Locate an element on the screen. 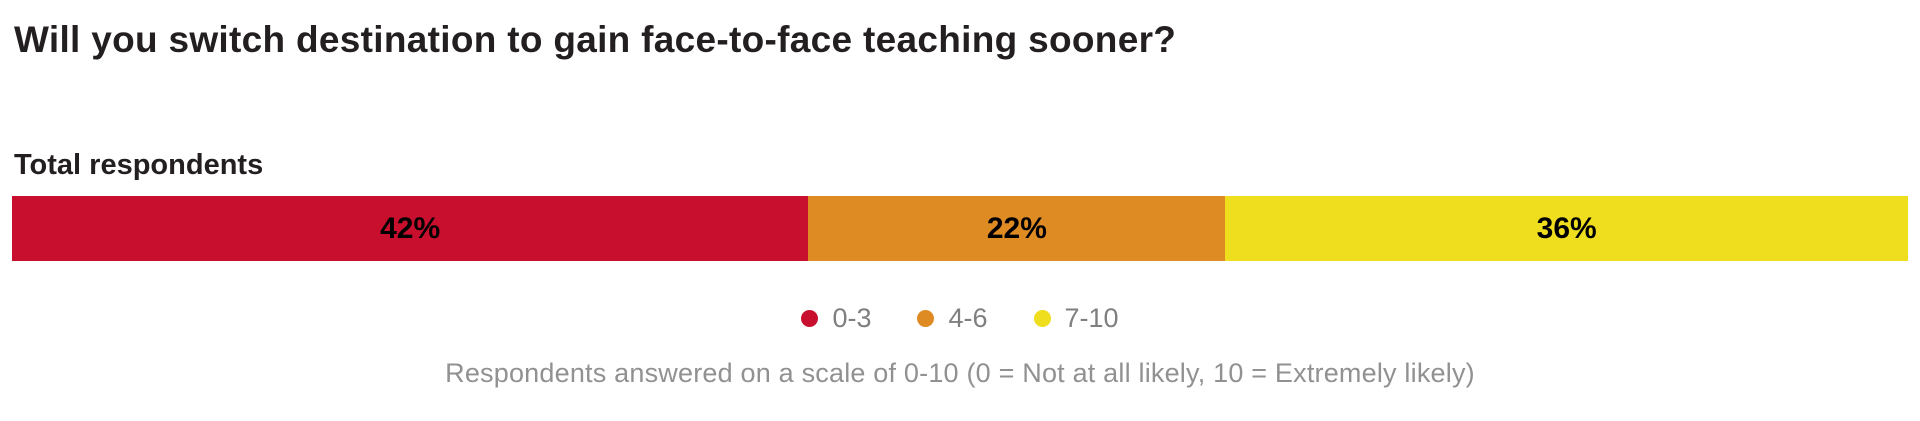  segment-value-label: 42% is located at coordinates (410, 228).